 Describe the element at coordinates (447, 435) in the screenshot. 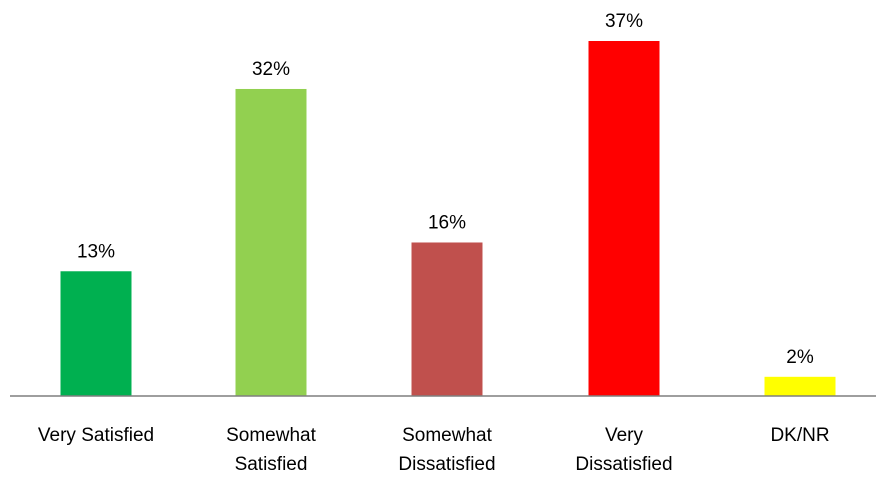

I see `x-tick-label-somewhat-dissatisfied-line-1: Somewhat` at that location.